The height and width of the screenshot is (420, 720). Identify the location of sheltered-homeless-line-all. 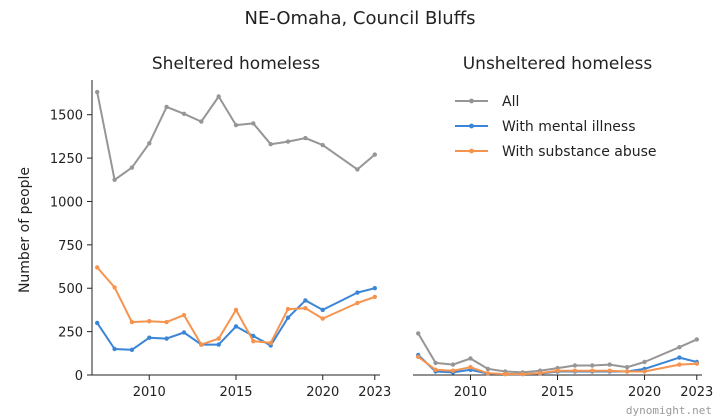
(236, 136).